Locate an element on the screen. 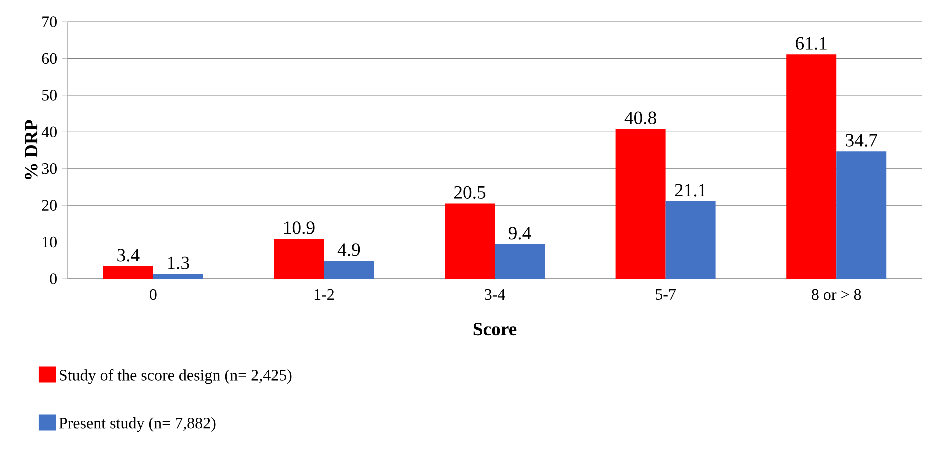 Image resolution: width=927 pixels, height=453 pixels. x-axis-title: Score is located at coordinates (495, 329).